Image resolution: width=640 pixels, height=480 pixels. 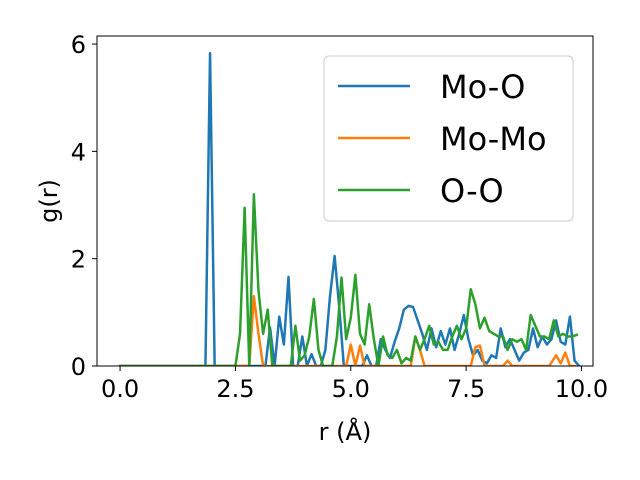 I want to click on legend-box, so click(x=448, y=138).